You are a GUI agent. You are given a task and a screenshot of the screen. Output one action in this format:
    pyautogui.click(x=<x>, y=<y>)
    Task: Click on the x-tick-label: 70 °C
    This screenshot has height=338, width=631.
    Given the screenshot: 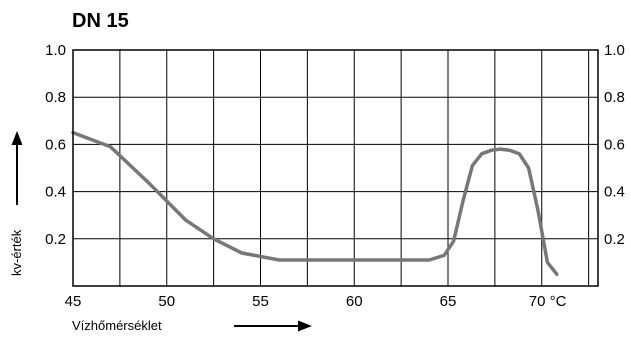 What is the action you would take?
    pyautogui.click(x=548, y=301)
    